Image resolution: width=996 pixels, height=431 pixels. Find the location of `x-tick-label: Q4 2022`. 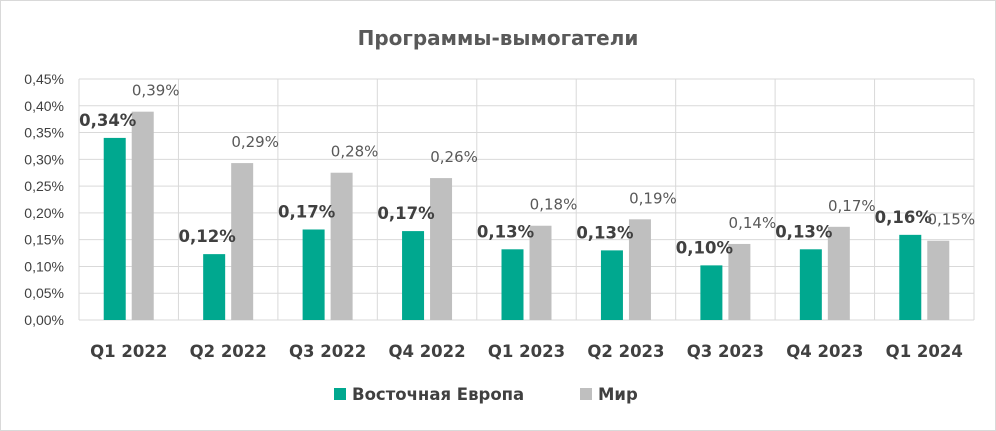

x-tick-label: Q4 2022 is located at coordinates (426, 351).